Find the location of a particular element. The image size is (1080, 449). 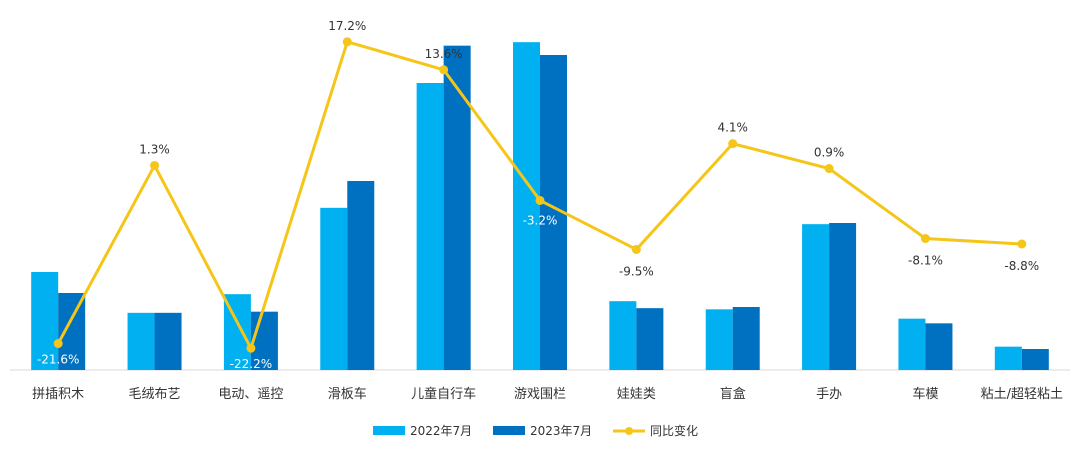

category-label-5: 游戏围栏 is located at coordinates (540, 394).